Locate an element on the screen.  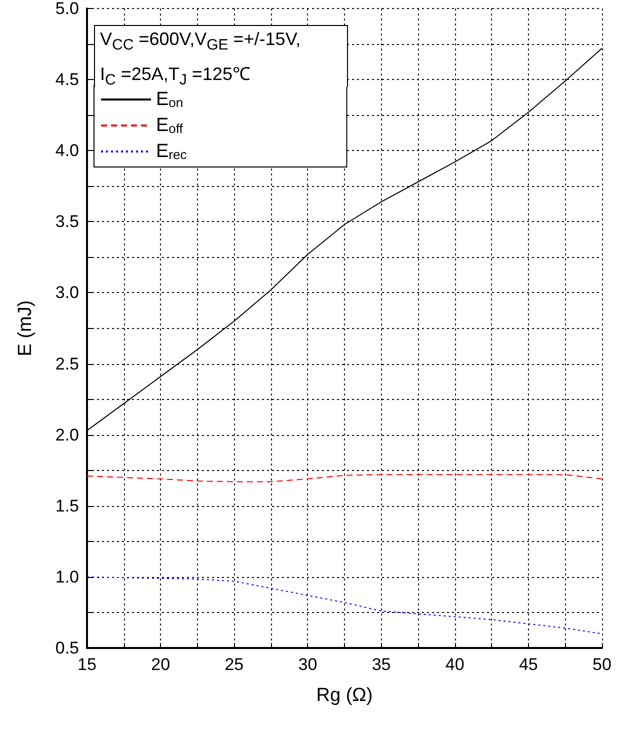
y-tick-label: 2.0 is located at coordinates (67, 434).